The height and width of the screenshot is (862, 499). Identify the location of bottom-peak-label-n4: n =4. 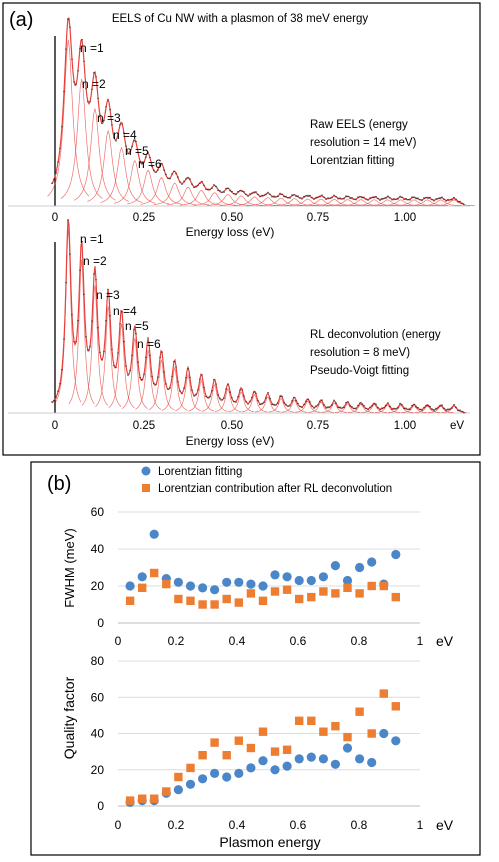
(125, 311).